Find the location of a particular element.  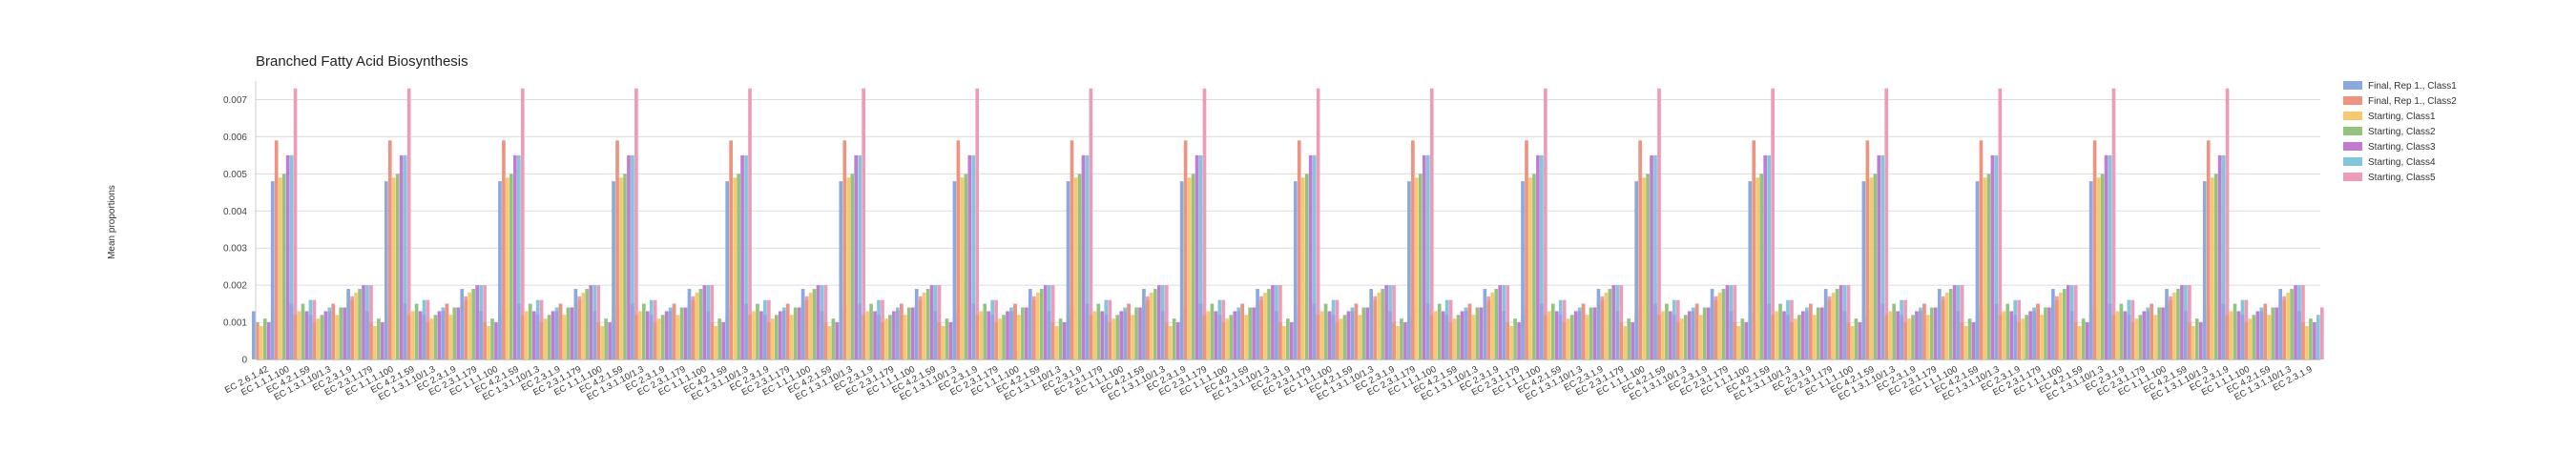

y-tick-label: 0.002 is located at coordinates (235, 287).